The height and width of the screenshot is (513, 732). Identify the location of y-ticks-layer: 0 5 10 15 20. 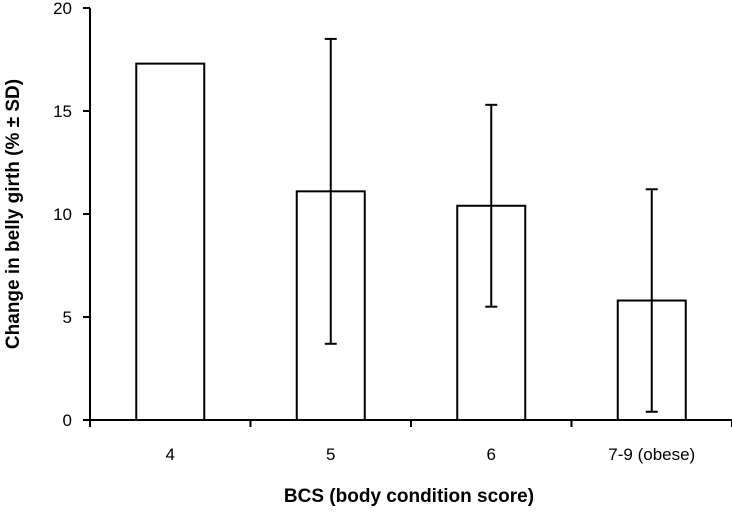
(71, 215).